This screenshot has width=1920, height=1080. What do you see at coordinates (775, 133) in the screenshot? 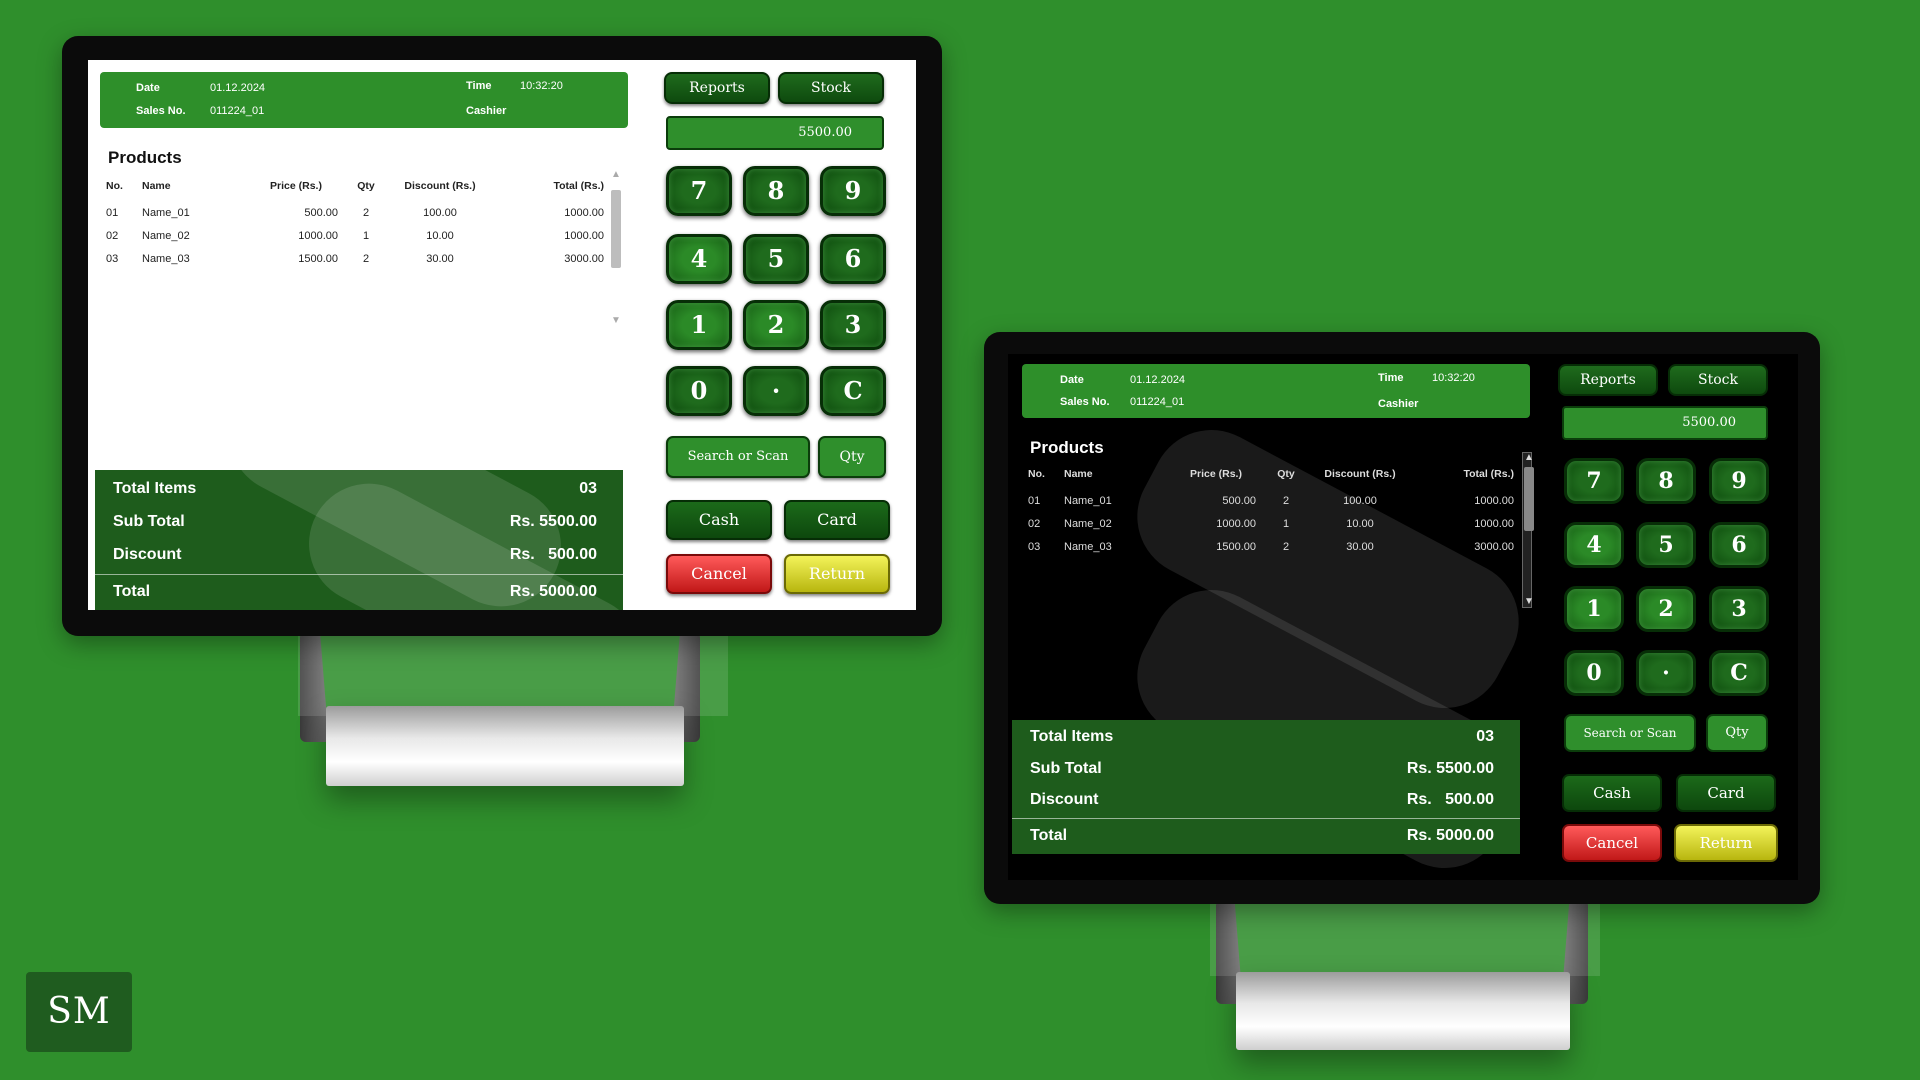
I see `amount-display: 5500.00` at bounding box center [775, 133].